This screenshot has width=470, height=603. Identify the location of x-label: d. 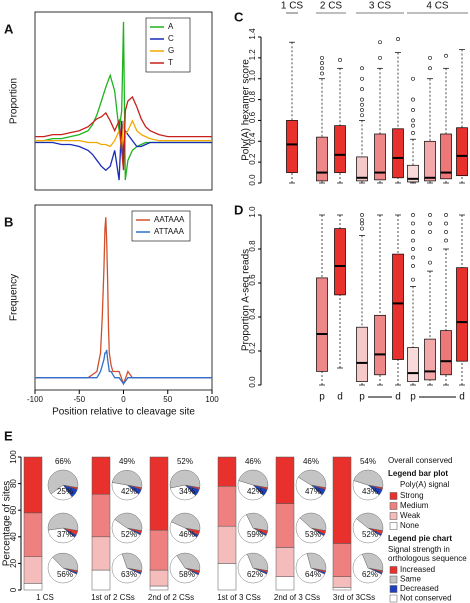
(462, 397).